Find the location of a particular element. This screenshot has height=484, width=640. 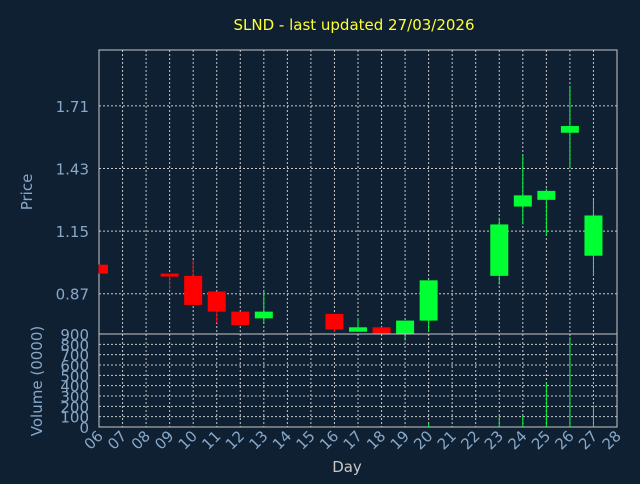

price-y-tick-label: 0.87 is located at coordinates (72, 295).